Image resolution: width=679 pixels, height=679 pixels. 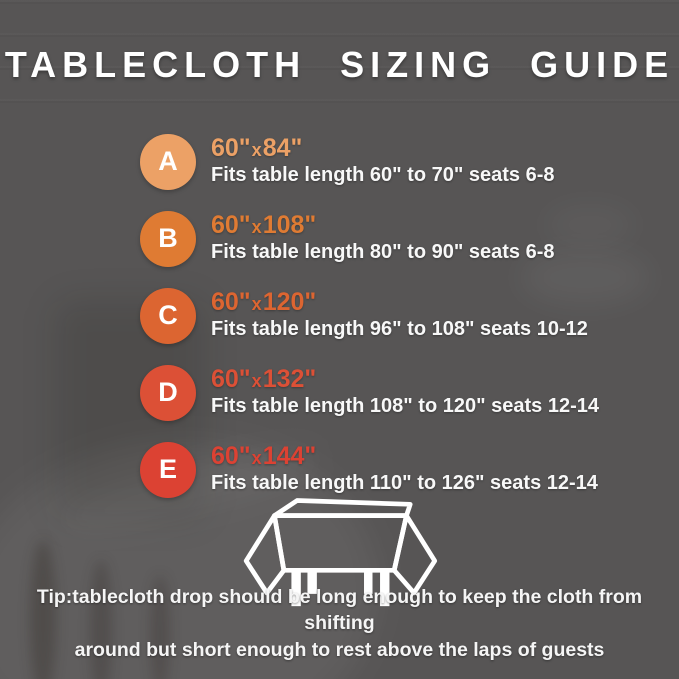 I want to click on cloth-drape-left, so click(x=265, y=554).